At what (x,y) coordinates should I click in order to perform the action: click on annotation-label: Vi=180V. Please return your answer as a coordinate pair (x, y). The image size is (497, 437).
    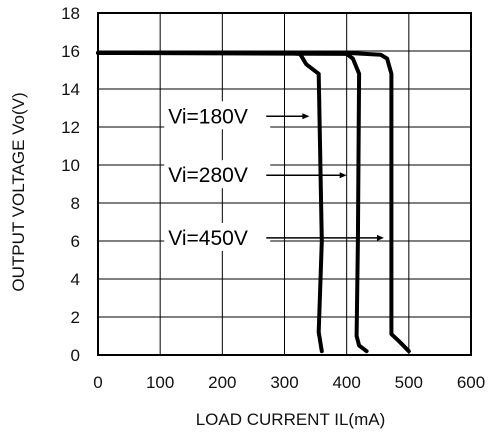
    Looking at the image, I should click on (208, 116).